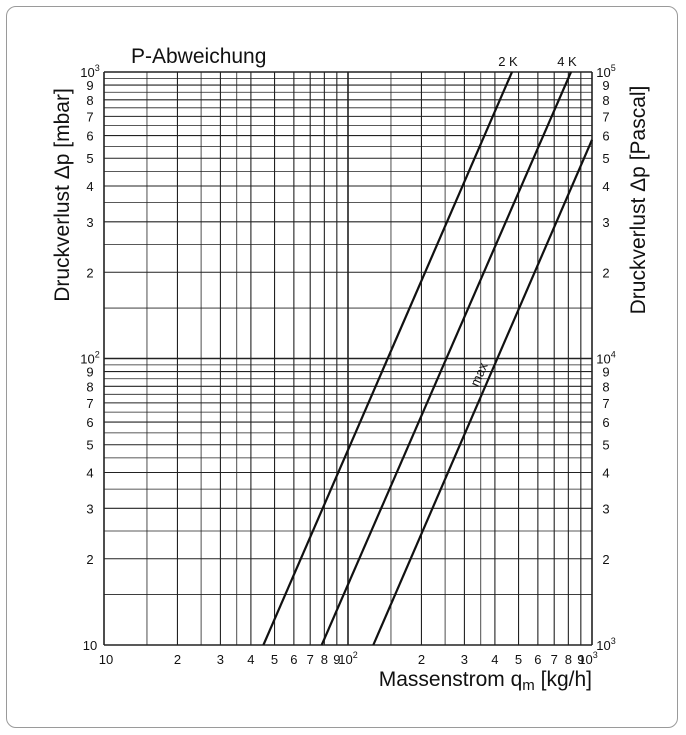 The width and height of the screenshot is (686, 735). Describe the element at coordinates (563, 679) in the screenshot. I see `x-axis-label-unit: [kg/h]` at that location.